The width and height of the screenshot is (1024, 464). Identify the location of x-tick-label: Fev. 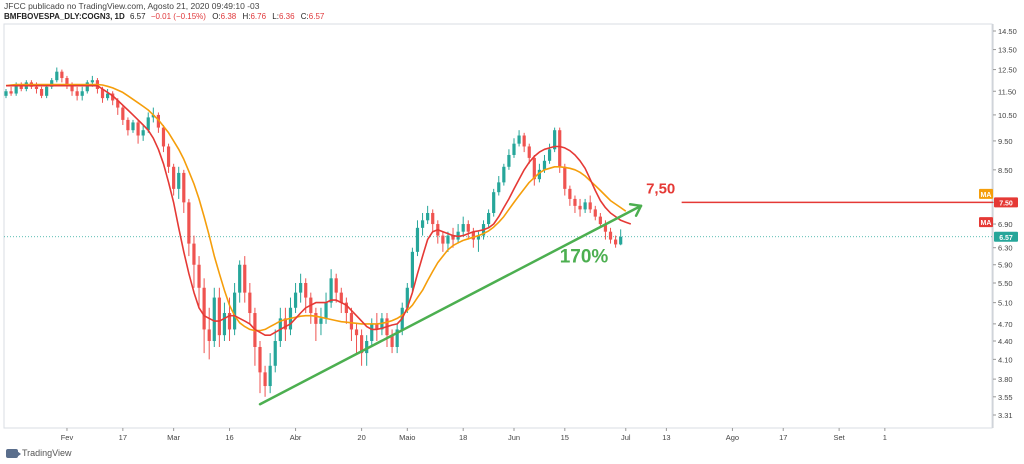
(67, 437).